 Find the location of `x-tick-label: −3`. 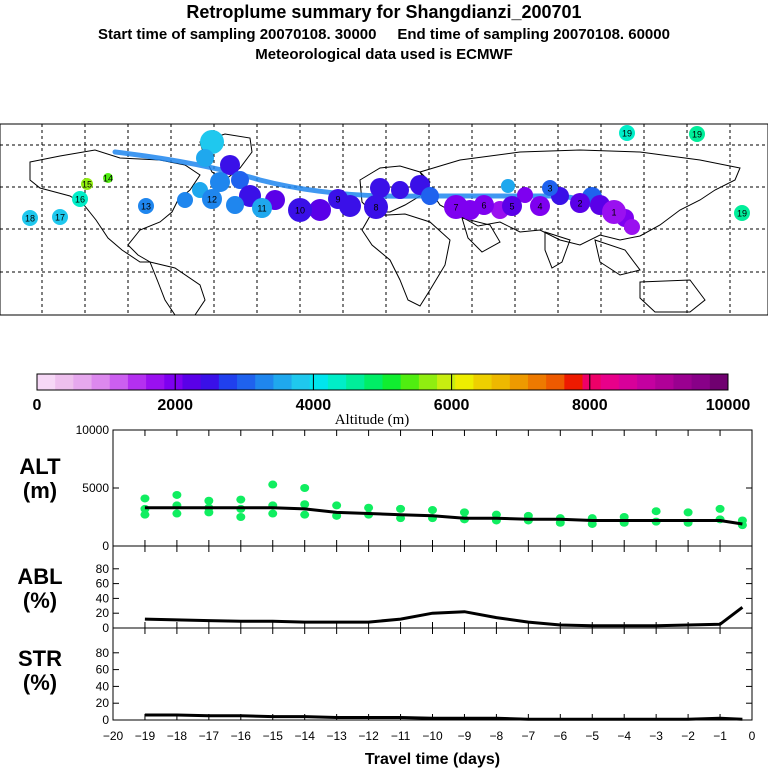

x-tick-label: −3 is located at coordinates (656, 736).